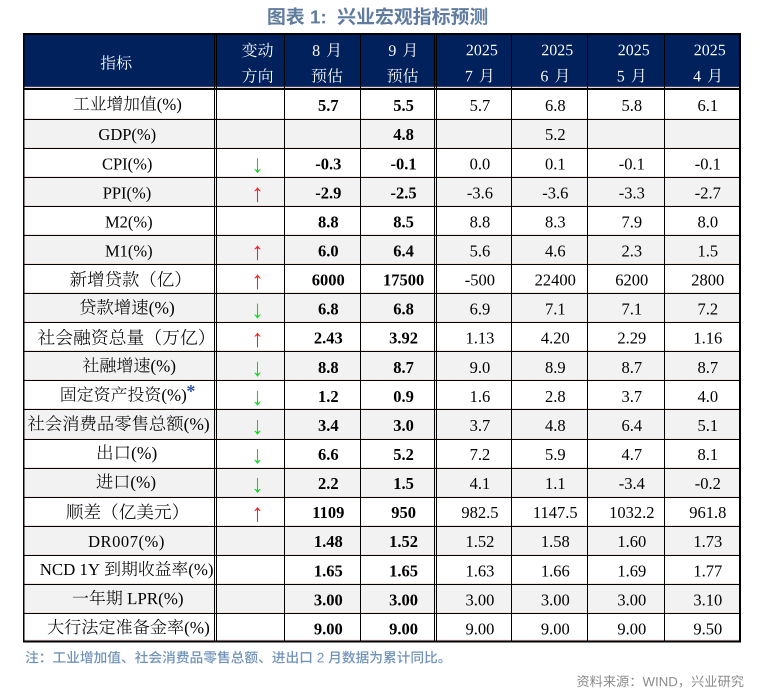 The image size is (769, 695). What do you see at coordinates (480, 367) in the screenshot?
I see `svg-text: 9.0` at bounding box center [480, 367].